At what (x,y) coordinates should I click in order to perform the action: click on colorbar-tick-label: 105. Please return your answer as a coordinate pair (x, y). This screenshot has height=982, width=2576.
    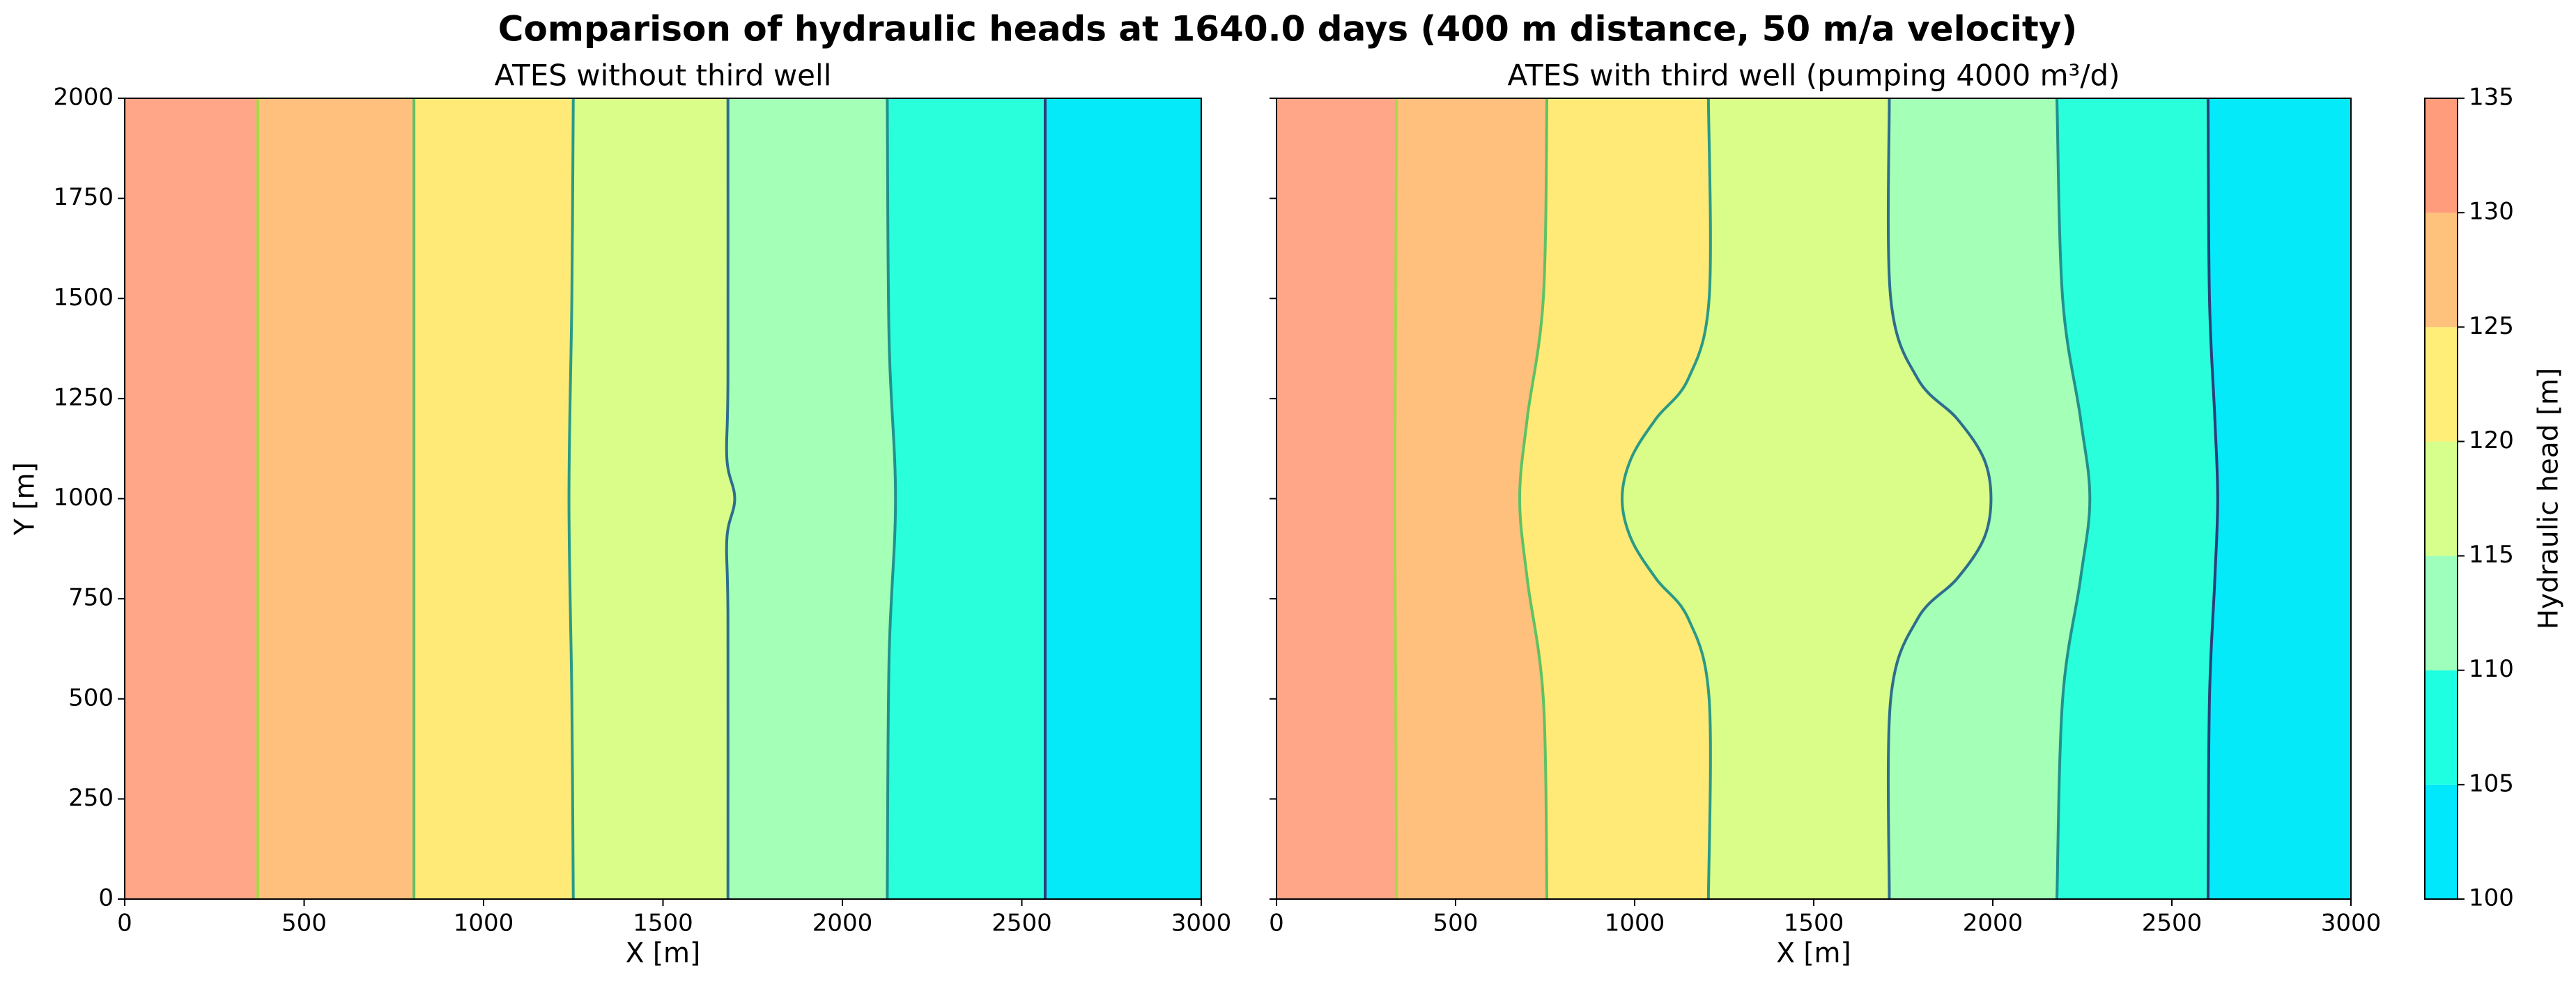
    Looking at the image, I should click on (2491, 783).